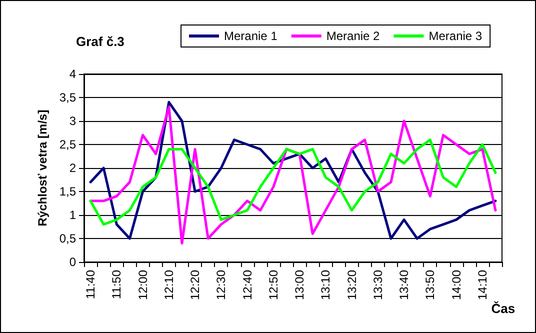  I want to click on x-tick-label: 12:40, so click(247, 285).